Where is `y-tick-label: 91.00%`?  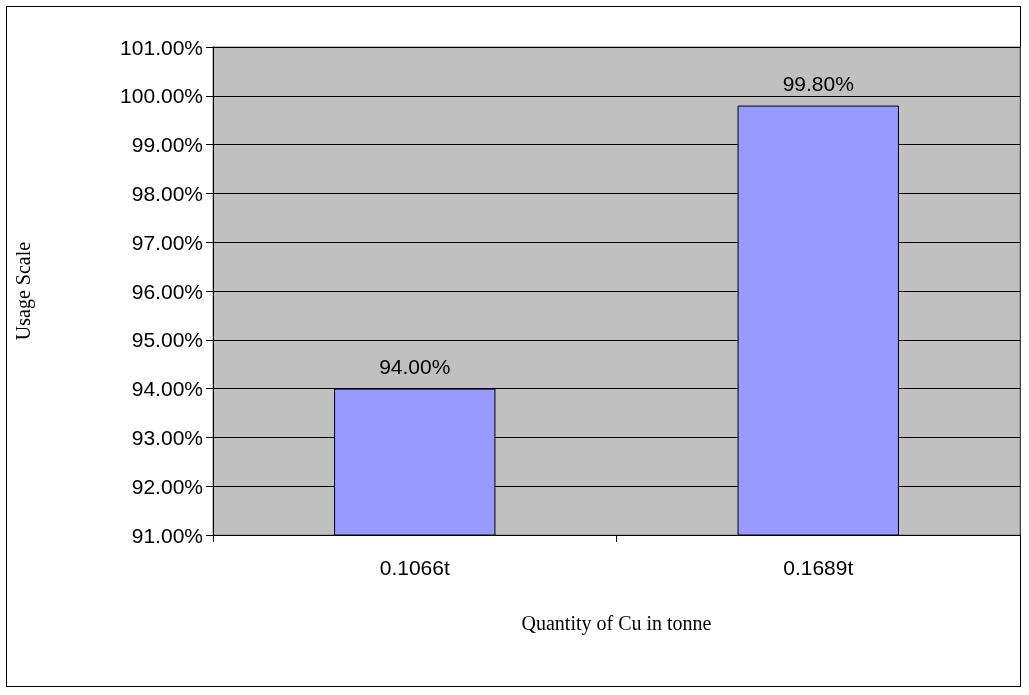
y-tick-label: 91.00% is located at coordinates (167, 535).